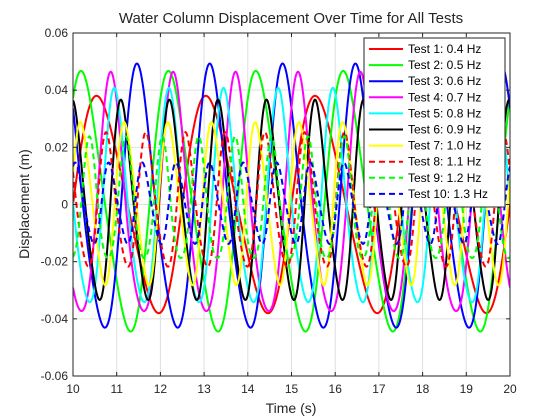  I want to click on y-tick-label: -0.04, so click(55, 319).